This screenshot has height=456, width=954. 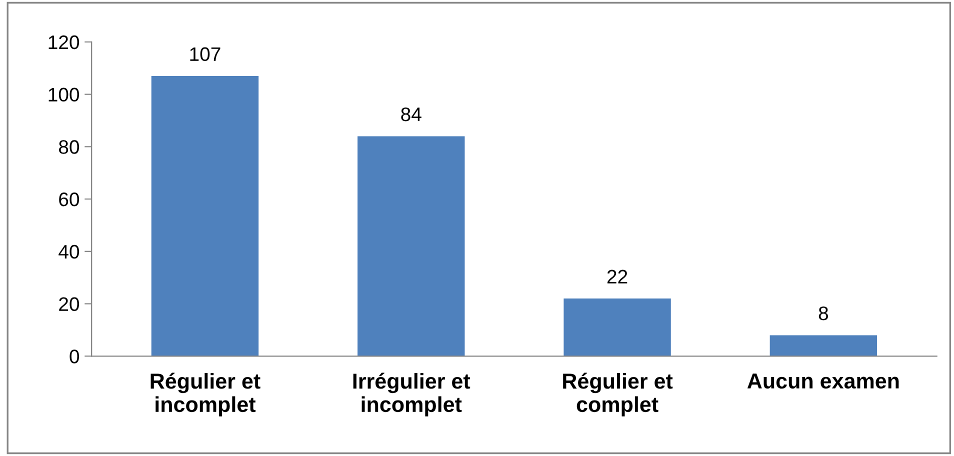 What do you see at coordinates (617, 277) in the screenshot?
I see `data-label: 22` at bounding box center [617, 277].